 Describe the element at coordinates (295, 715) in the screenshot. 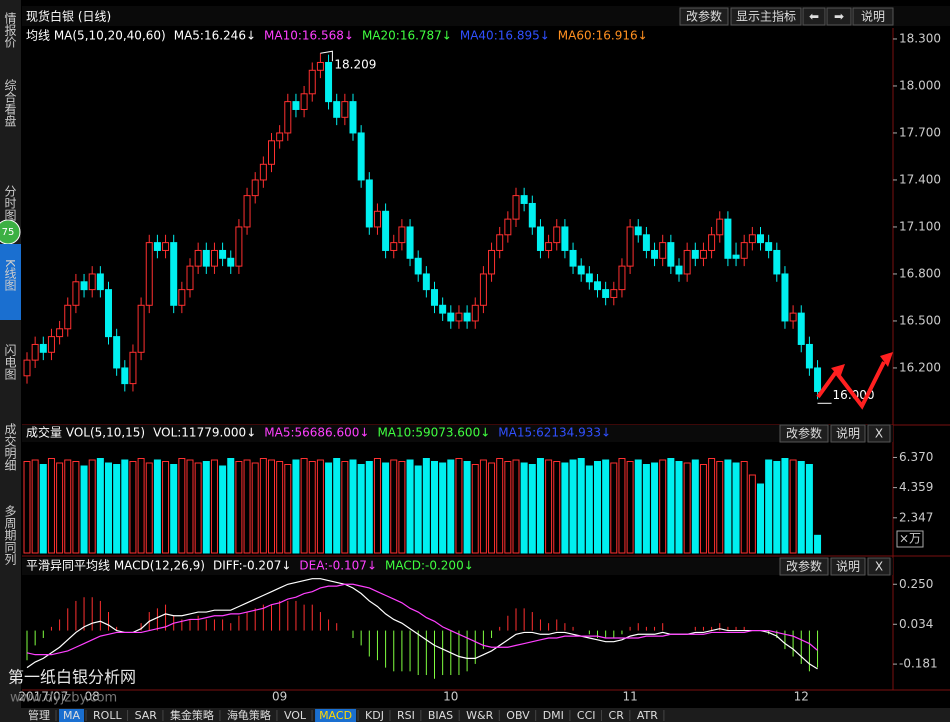

I see `tab: VOL` at that location.